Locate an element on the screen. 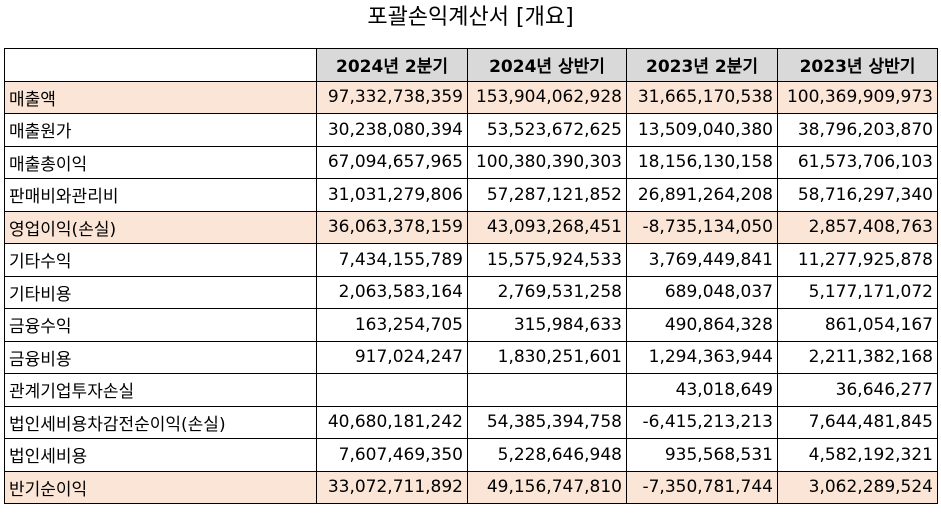  column-header: 2024년 상반기 is located at coordinates (547, 65).